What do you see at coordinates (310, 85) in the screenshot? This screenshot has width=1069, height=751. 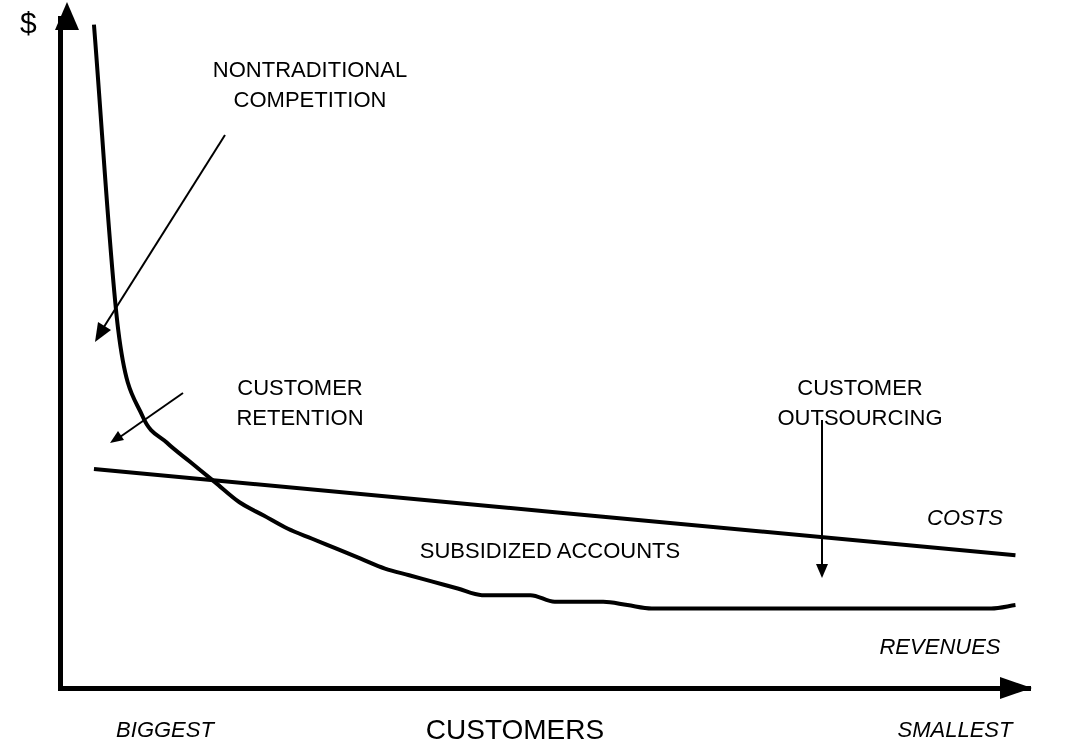 I see `annotation: NONTRADITIONAL COMPETITION` at bounding box center [310, 85].